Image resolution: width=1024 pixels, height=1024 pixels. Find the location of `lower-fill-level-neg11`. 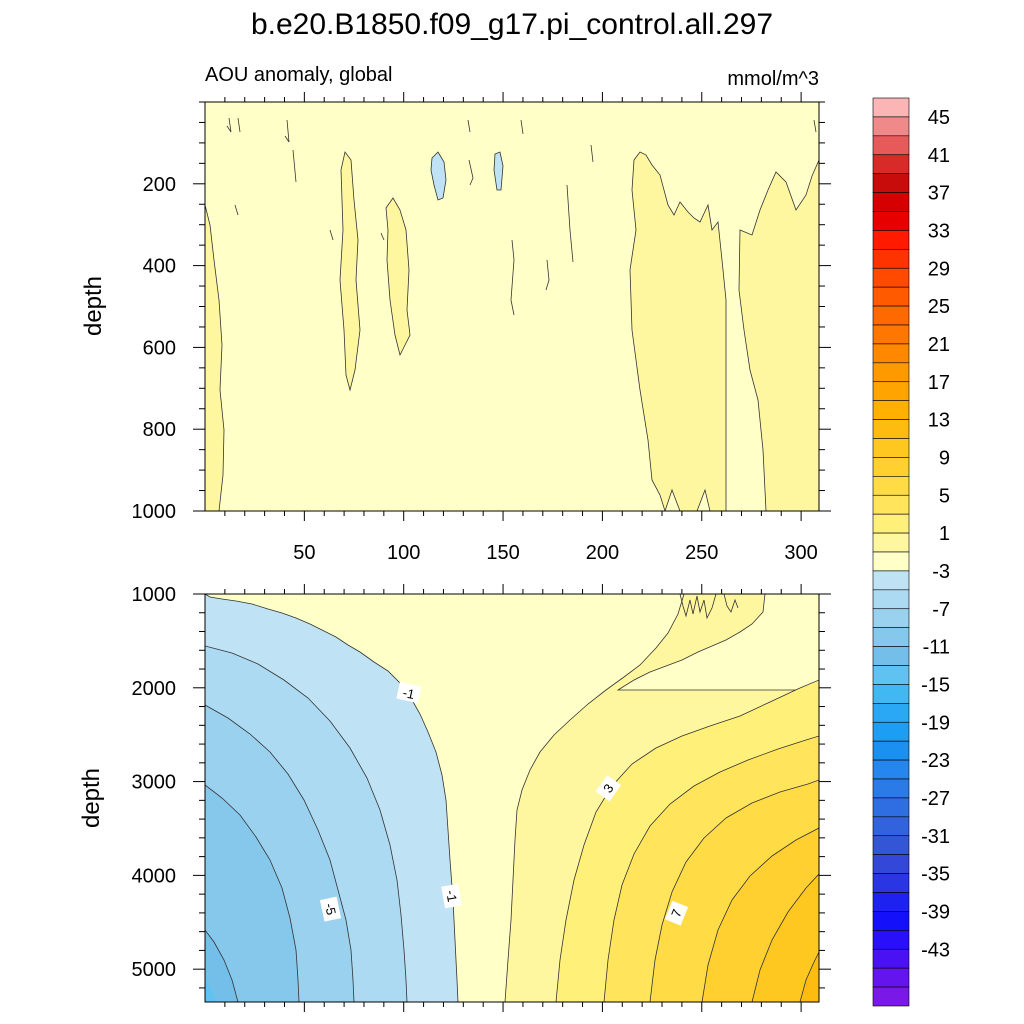

lower-fill-level-neg11 is located at coordinates (210, 991).